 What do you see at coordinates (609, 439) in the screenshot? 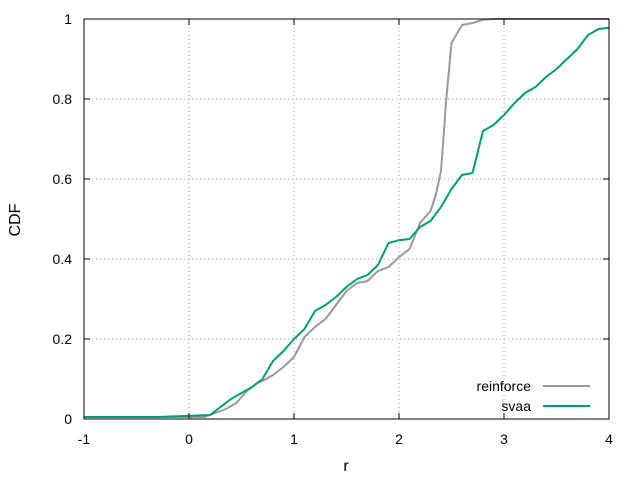
I see `x-tick-label: 4` at bounding box center [609, 439].